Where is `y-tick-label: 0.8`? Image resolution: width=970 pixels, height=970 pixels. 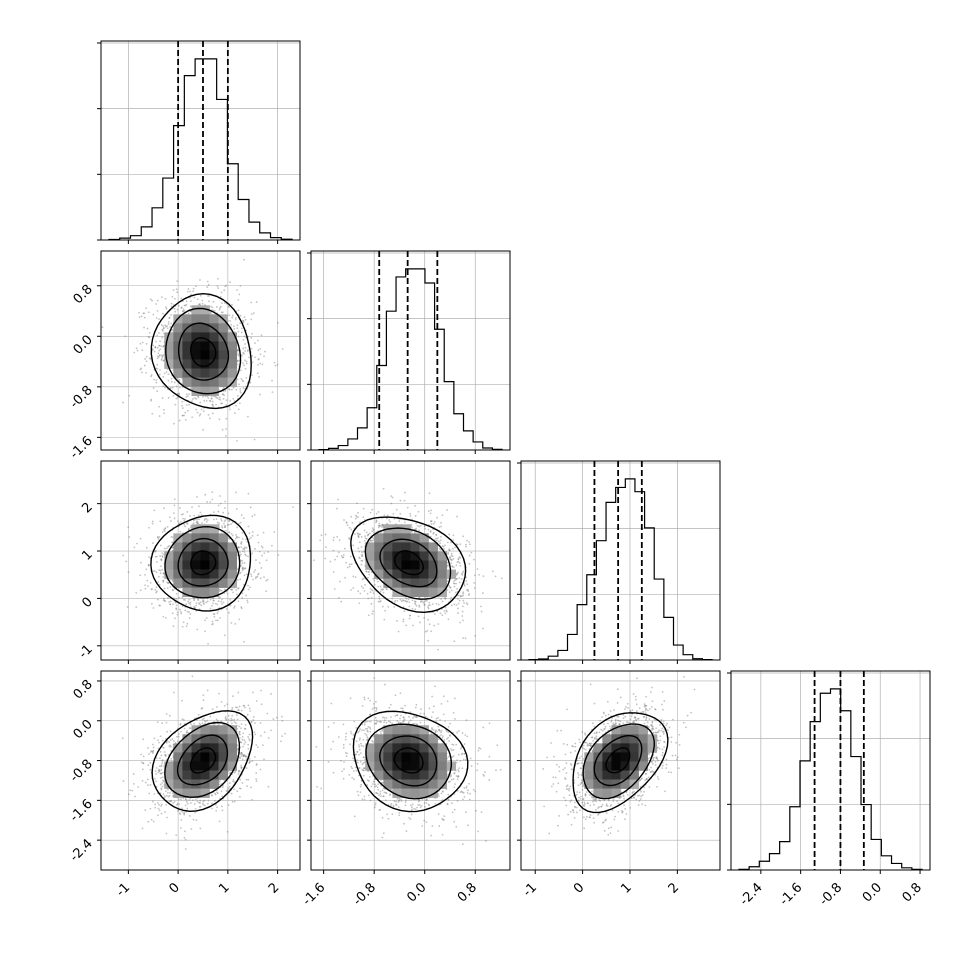
y-tick-label: 0.8 is located at coordinates (83, 294).